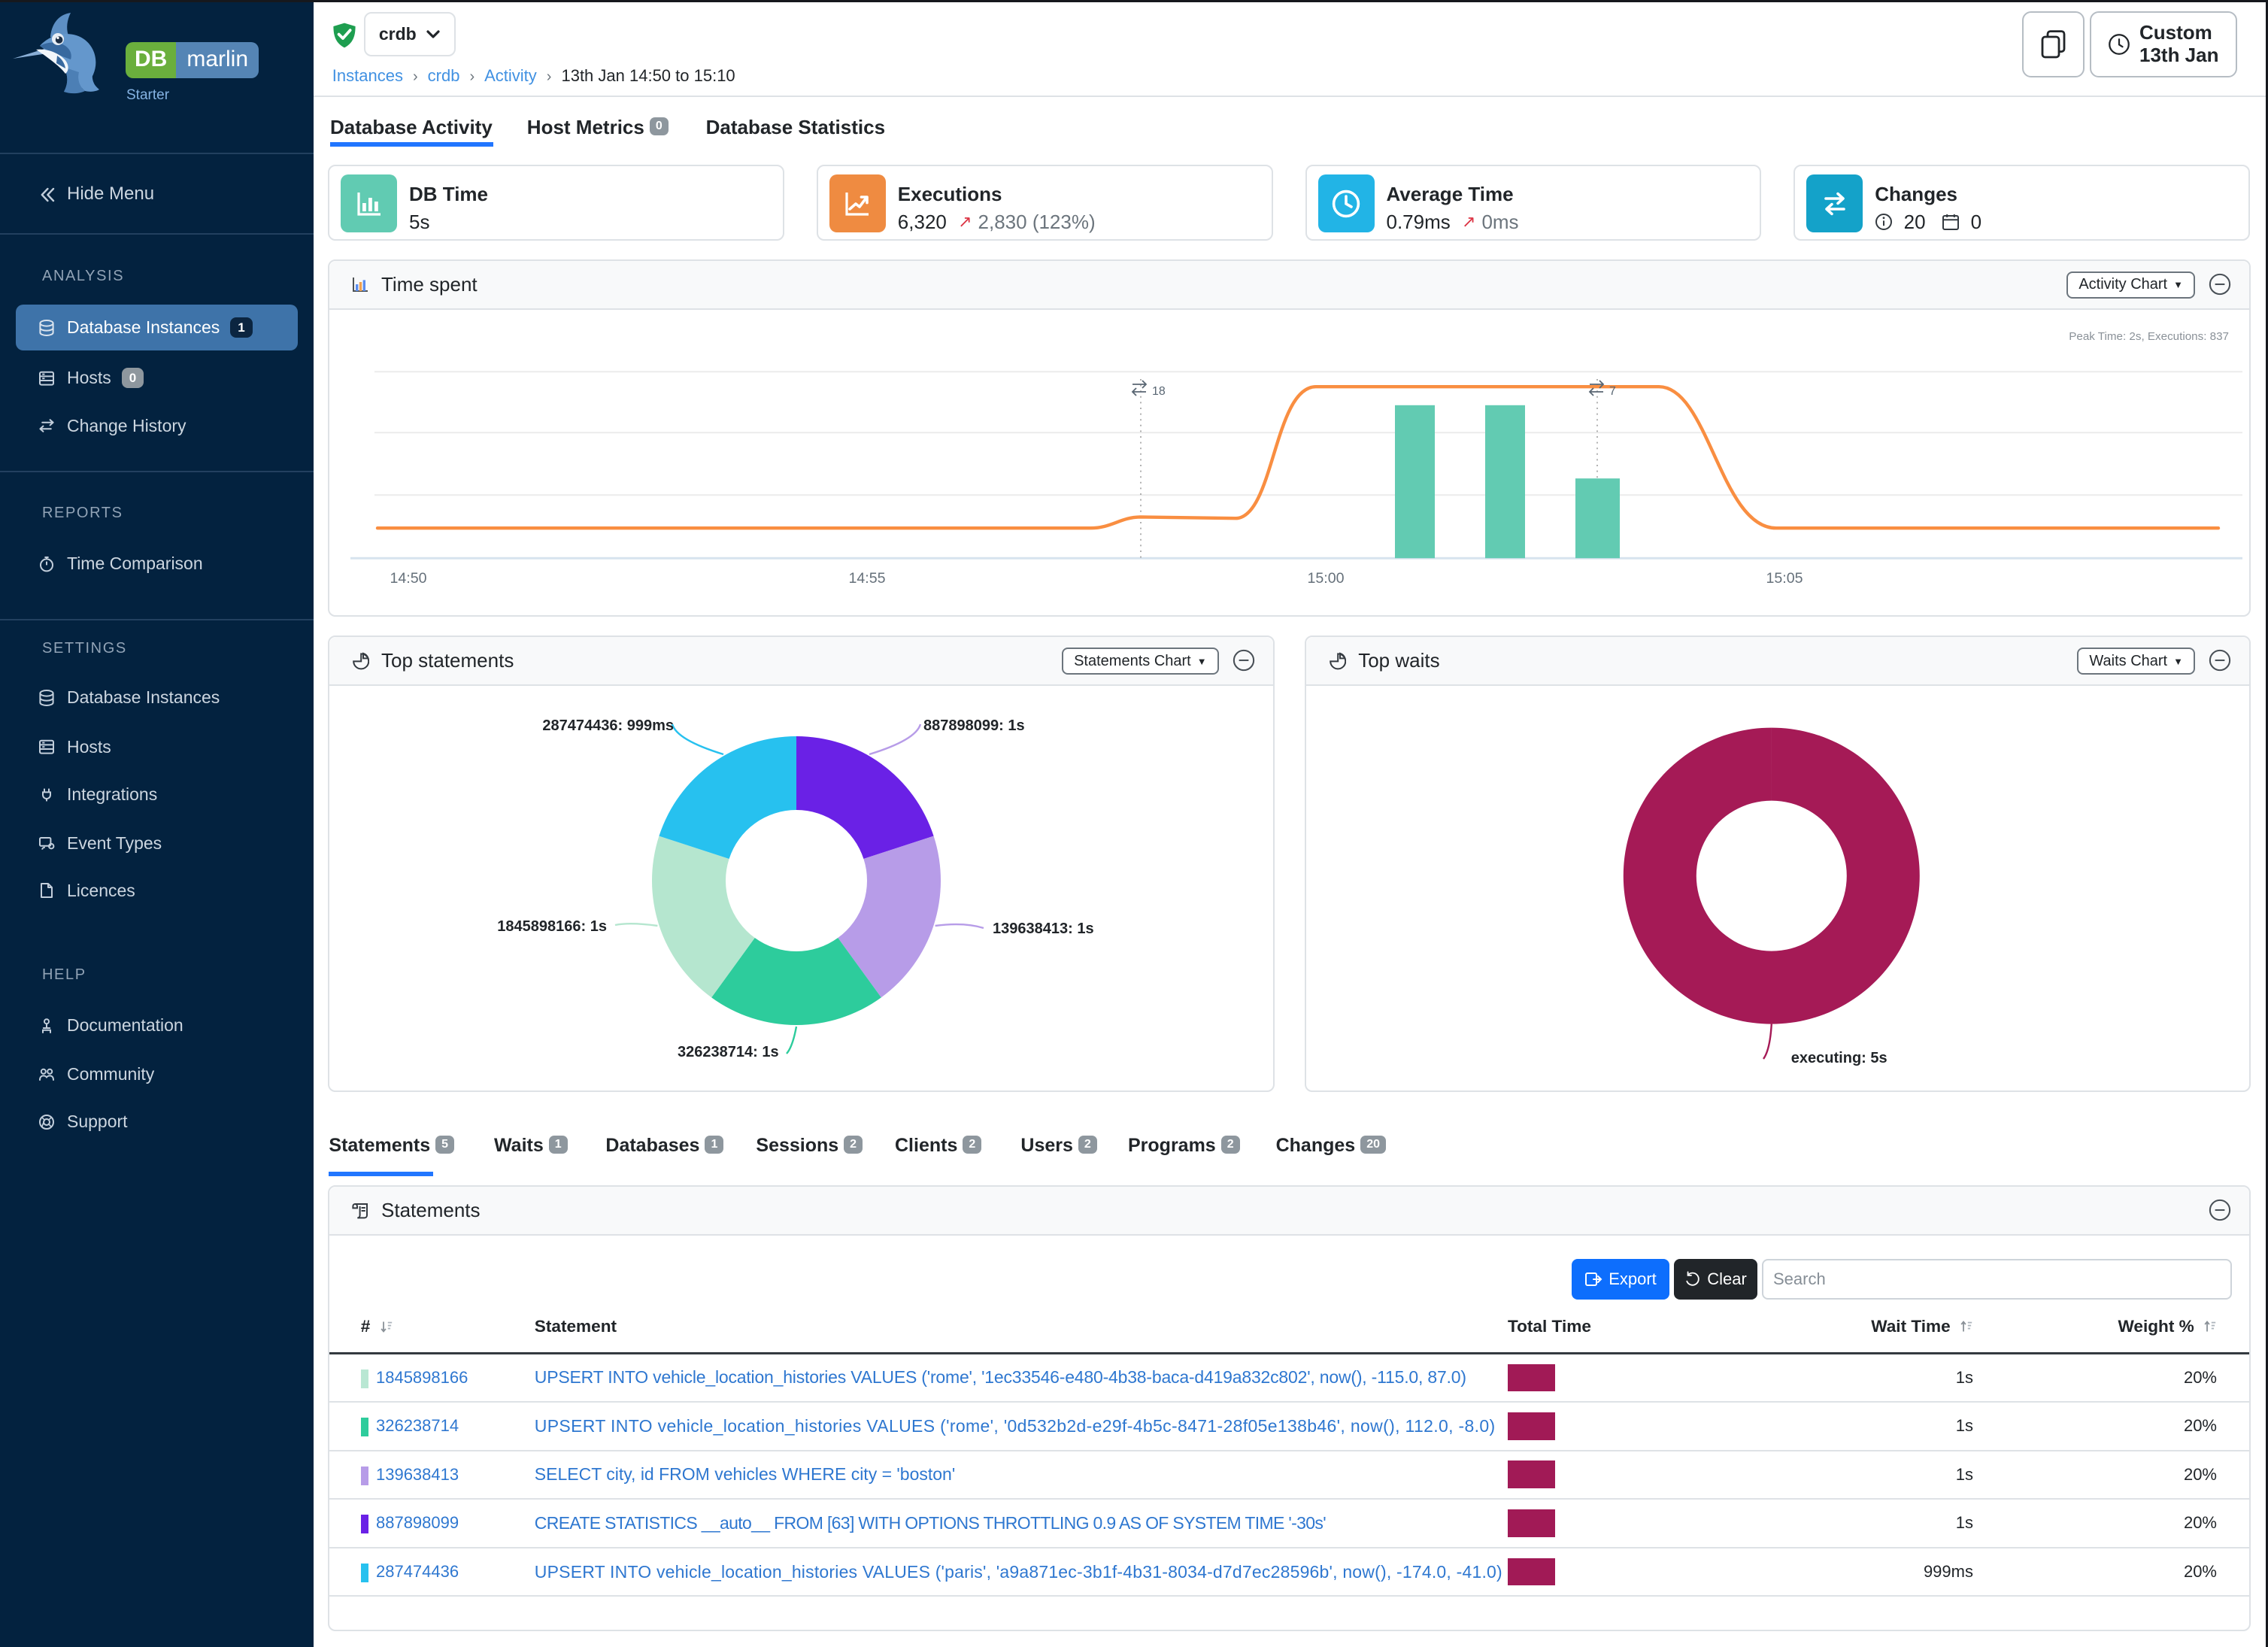  What do you see at coordinates (1612, 391) in the screenshot?
I see `svg-text: 7` at bounding box center [1612, 391].